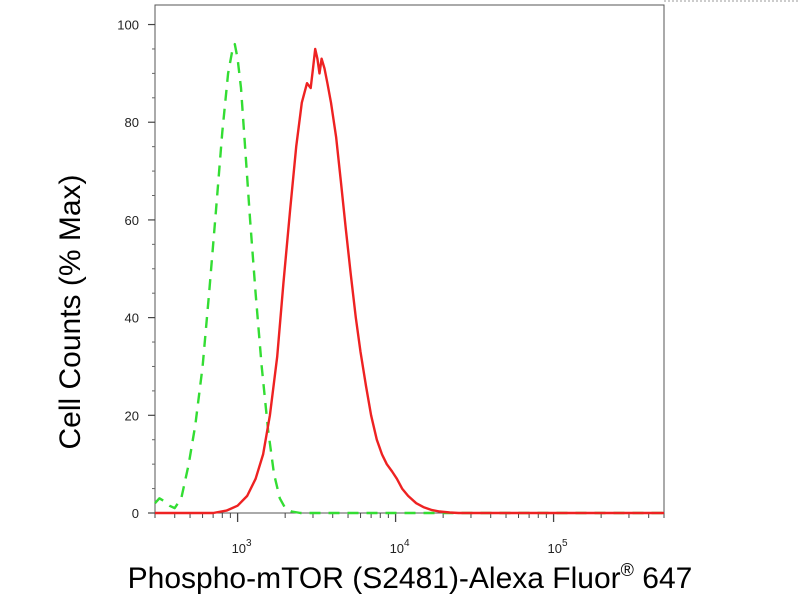  I want to click on y-tick-label: 20, so click(132, 415).